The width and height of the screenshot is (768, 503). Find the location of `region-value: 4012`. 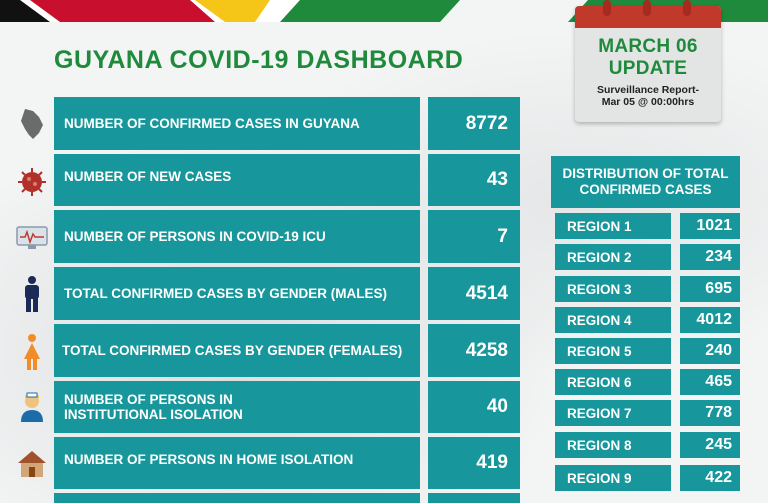

region-value: 4012 is located at coordinates (710, 320).